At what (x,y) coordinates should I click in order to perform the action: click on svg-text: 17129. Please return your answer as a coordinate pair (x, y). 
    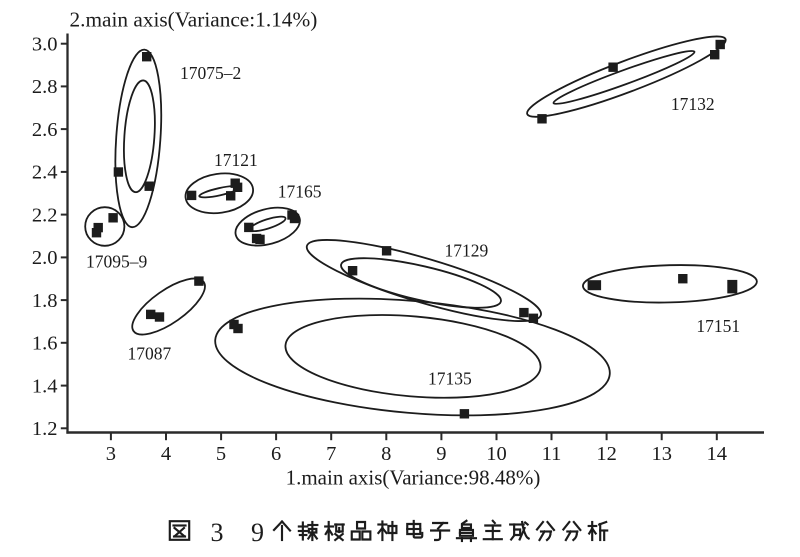
    Looking at the image, I should click on (467, 251).